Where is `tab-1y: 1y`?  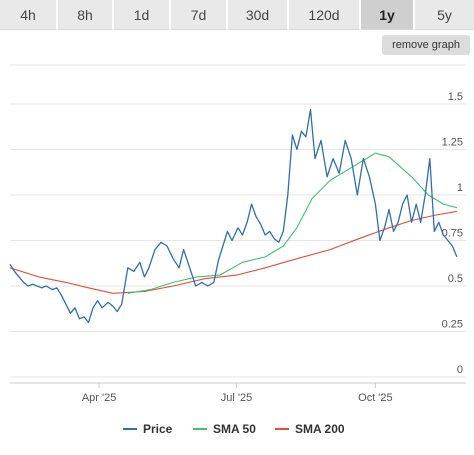
tab-1y: 1y is located at coordinates (388, 15).